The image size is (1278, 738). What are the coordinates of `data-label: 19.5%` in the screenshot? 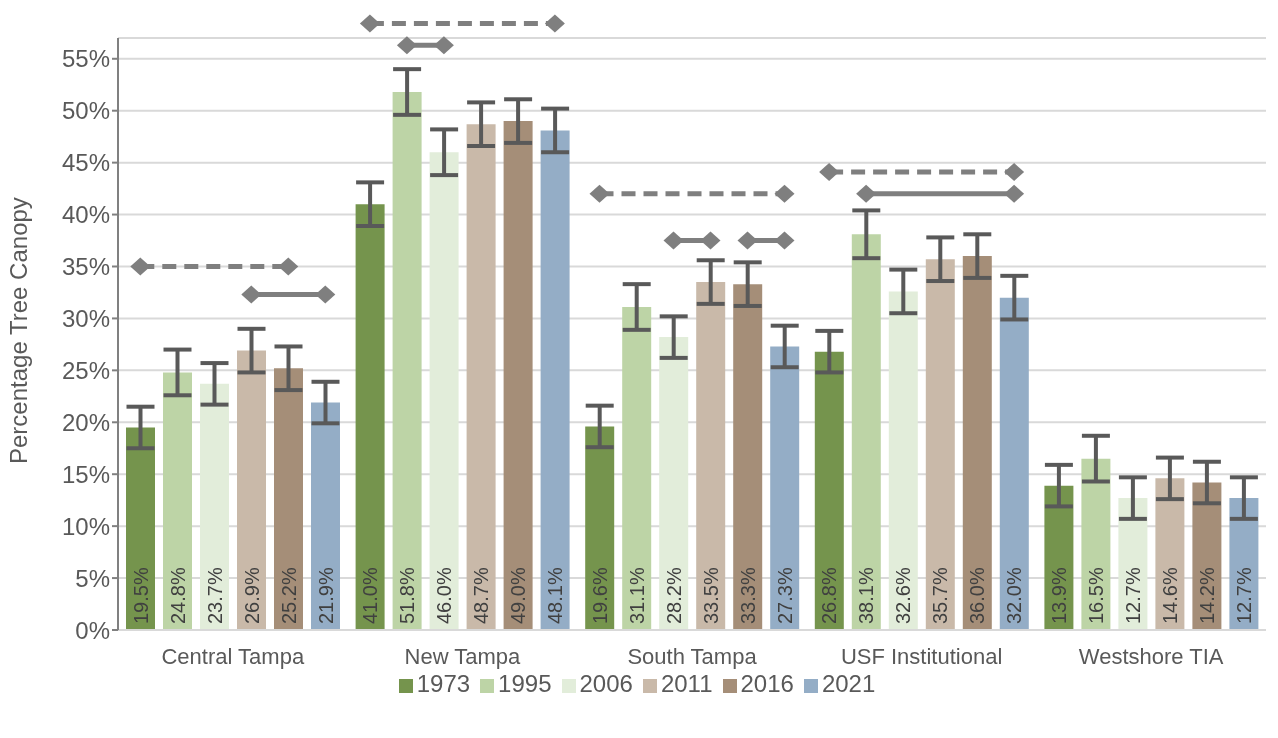 It's located at (140, 595).